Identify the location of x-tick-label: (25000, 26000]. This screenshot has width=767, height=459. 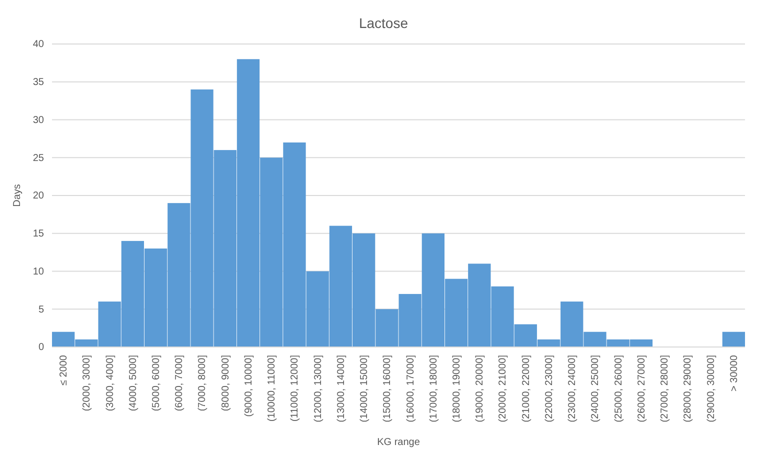
(618, 388).